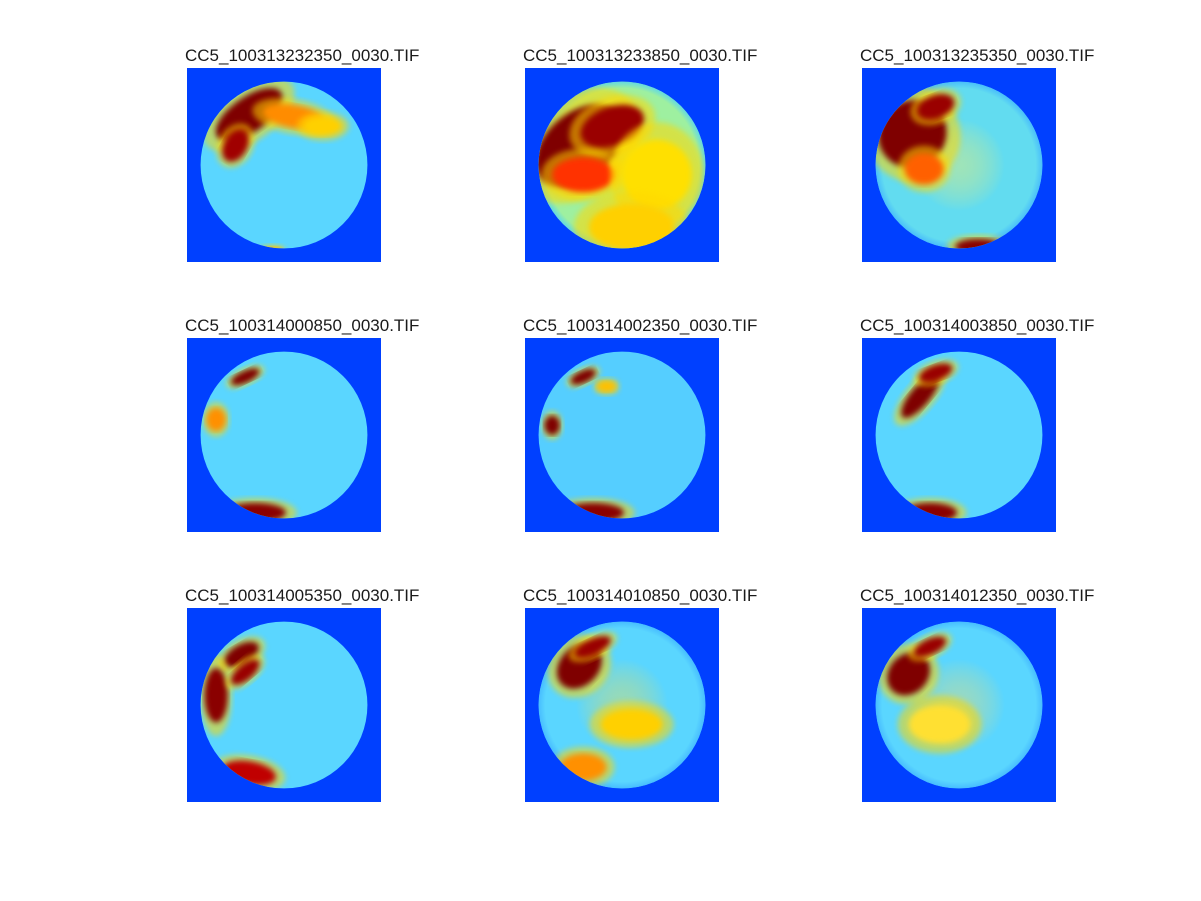  I want to click on panel-title: CC5_100314012350_0030.TIF, so click(977, 595).